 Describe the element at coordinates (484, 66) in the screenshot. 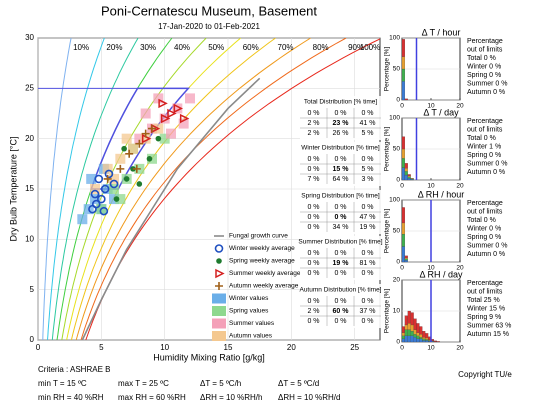

I see `stat: Winter 0 %` at that location.